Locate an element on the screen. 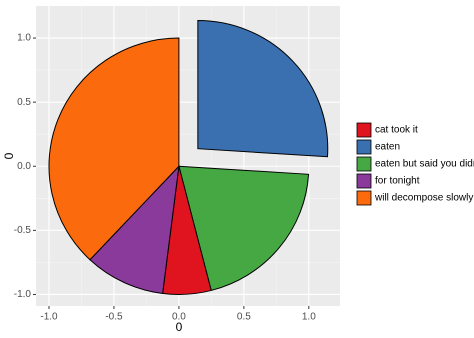  legend-label: for tonight is located at coordinates (397, 181).